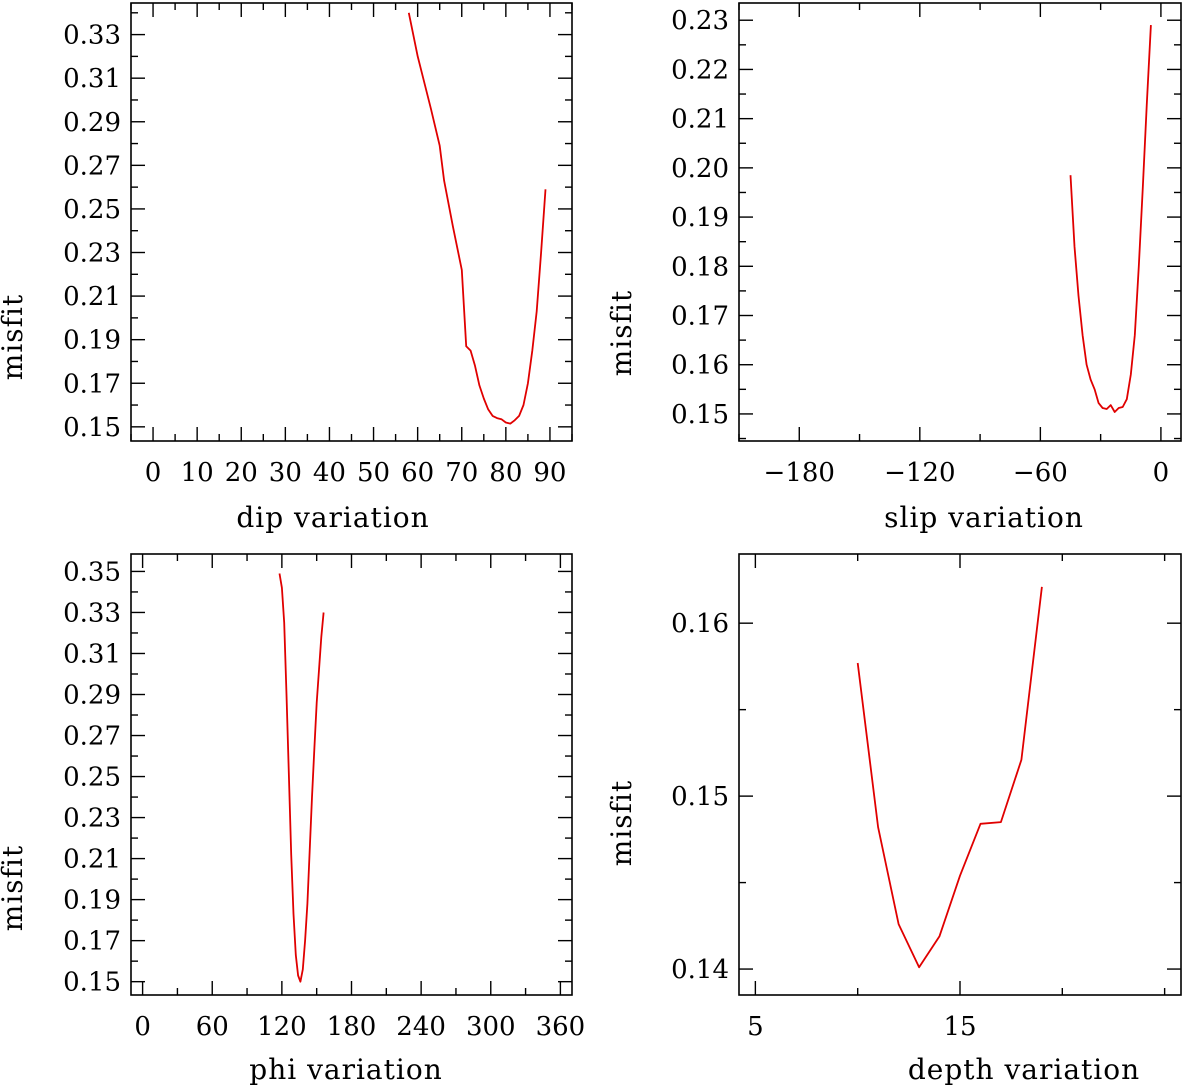  I want to click on dip-x-tick-label: 30, so click(285, 473).